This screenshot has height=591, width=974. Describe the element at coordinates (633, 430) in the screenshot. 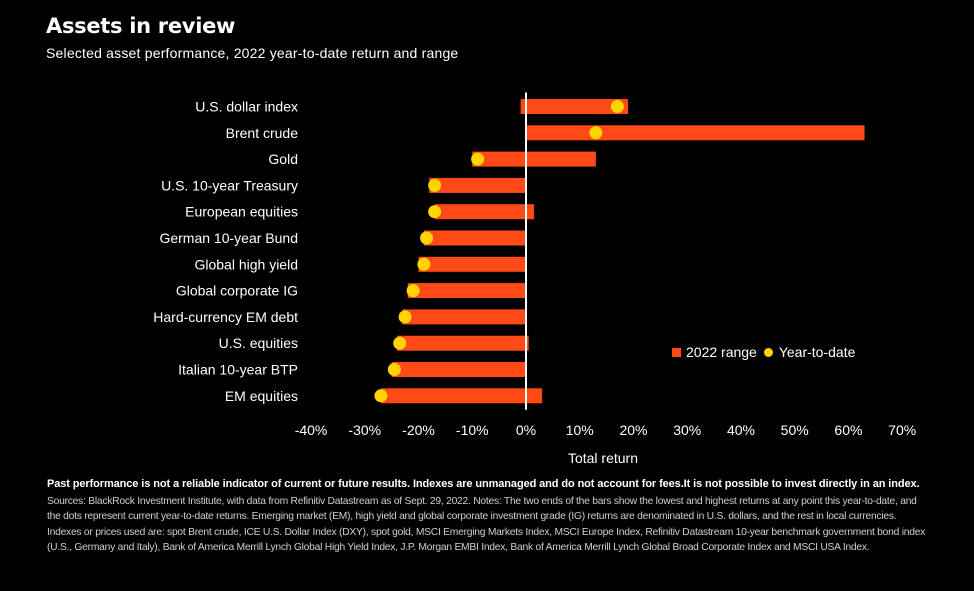

I see `x-tick-label: 20%` at that location.